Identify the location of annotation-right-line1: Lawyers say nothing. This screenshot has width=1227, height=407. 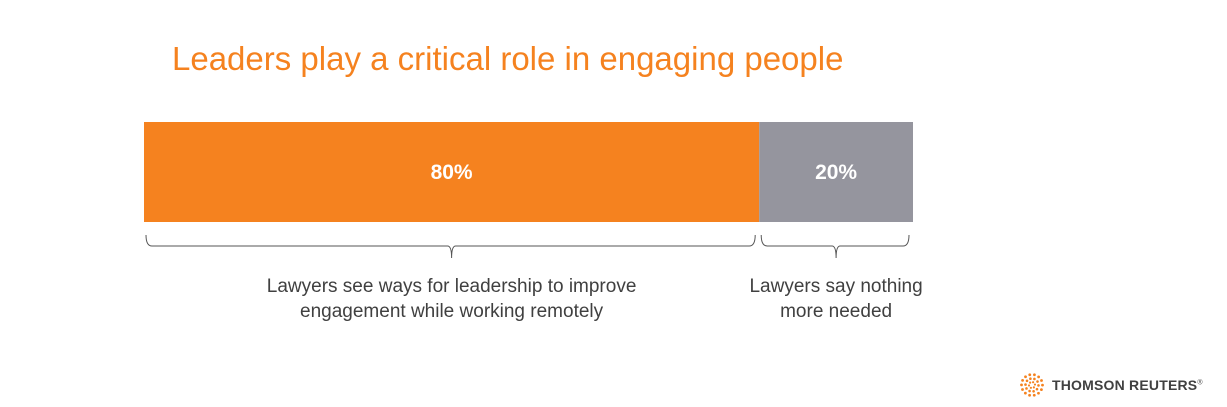
(836, 286).